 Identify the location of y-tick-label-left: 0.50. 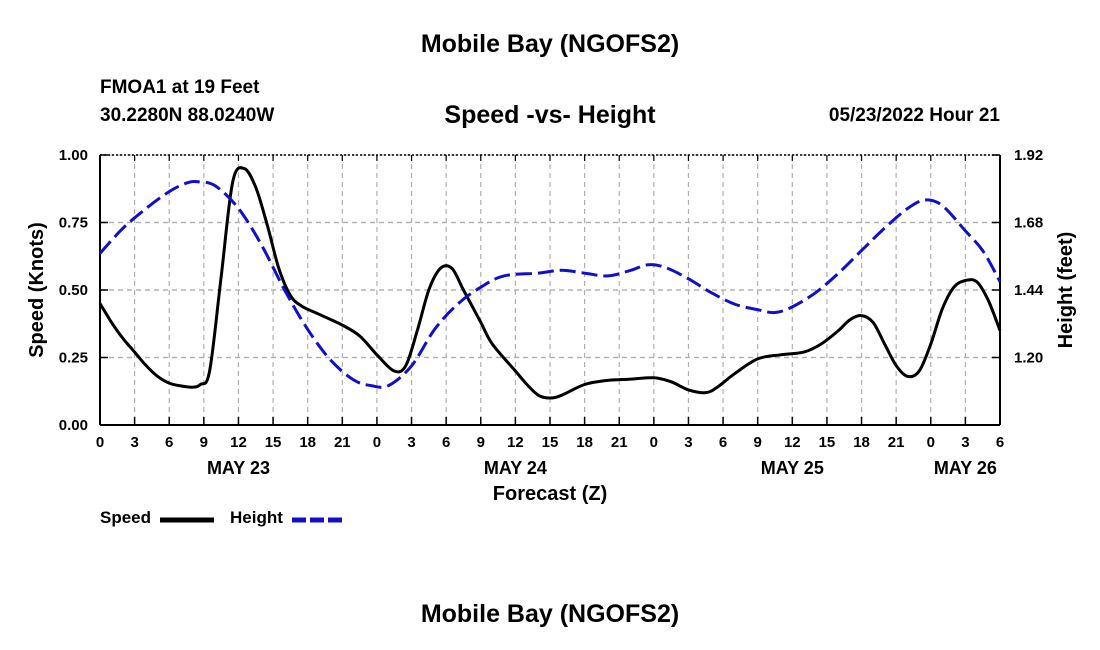
(73, 290).